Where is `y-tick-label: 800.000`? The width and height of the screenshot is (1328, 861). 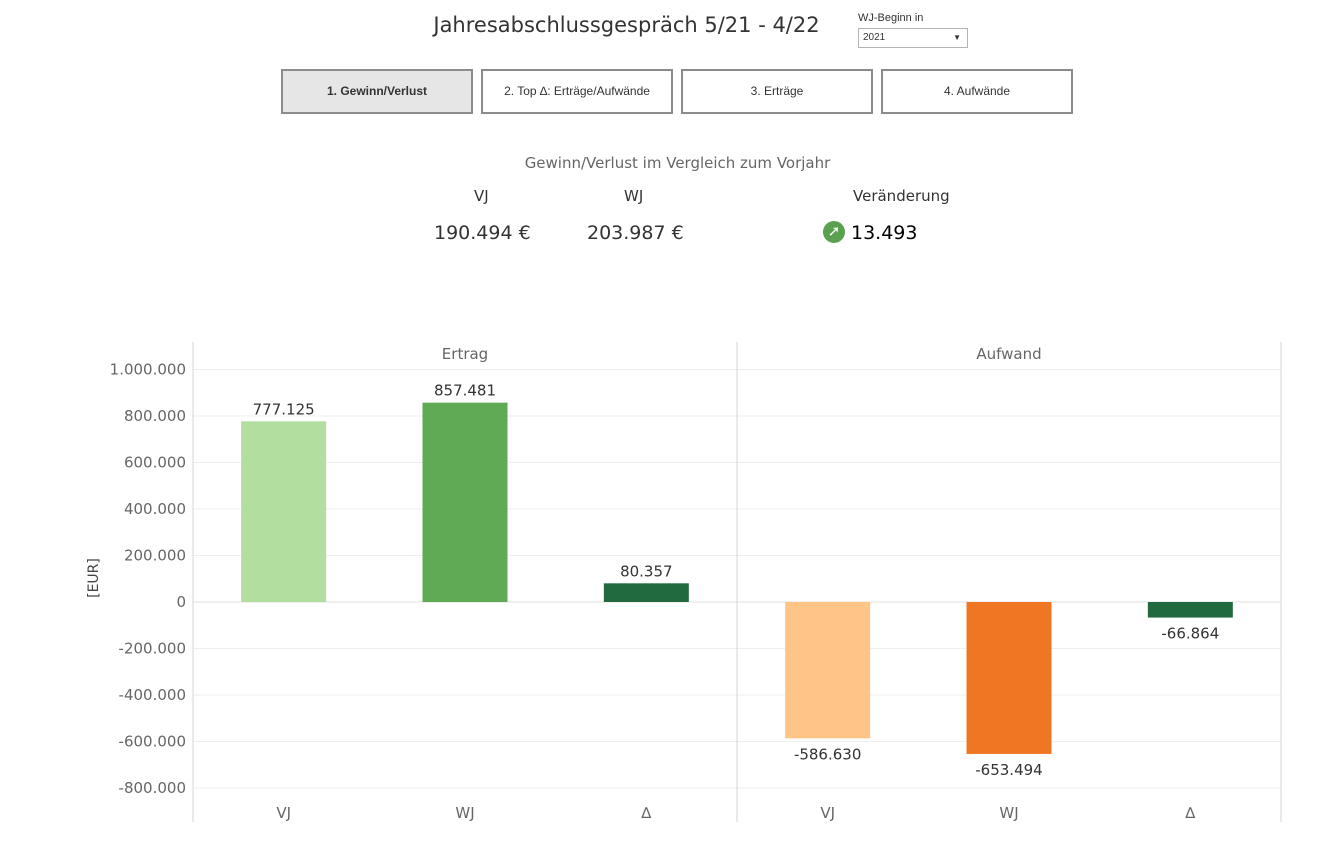 y-tick-label: 800.000 is located at coordinates (155, 416).